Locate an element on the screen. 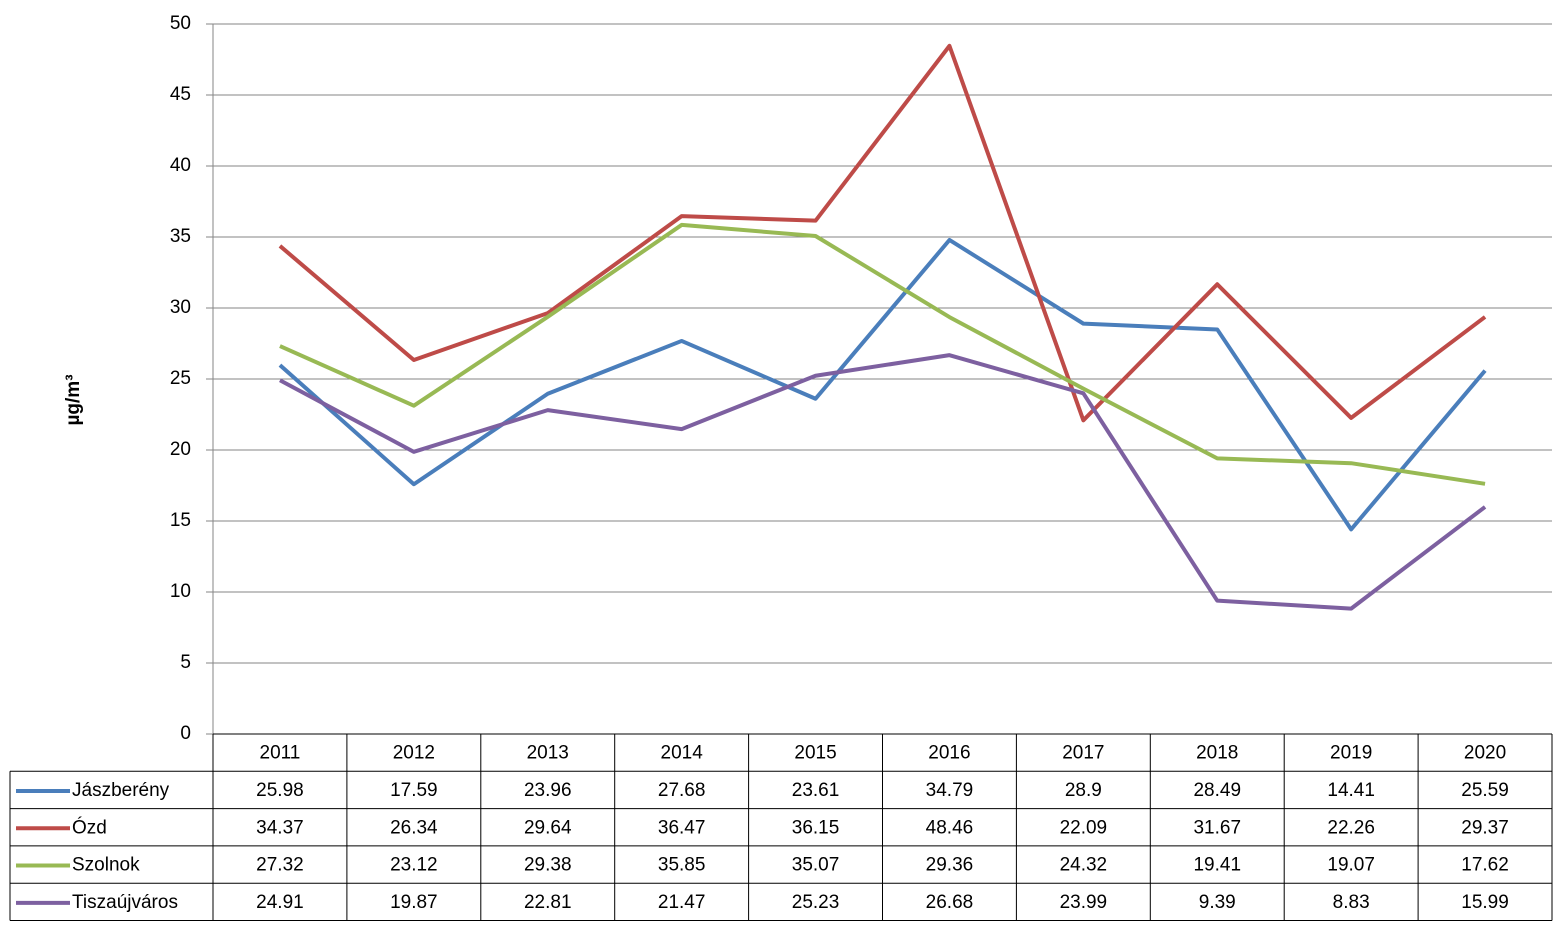  table-value: 9.39 is located at coordinates (1217, 902).